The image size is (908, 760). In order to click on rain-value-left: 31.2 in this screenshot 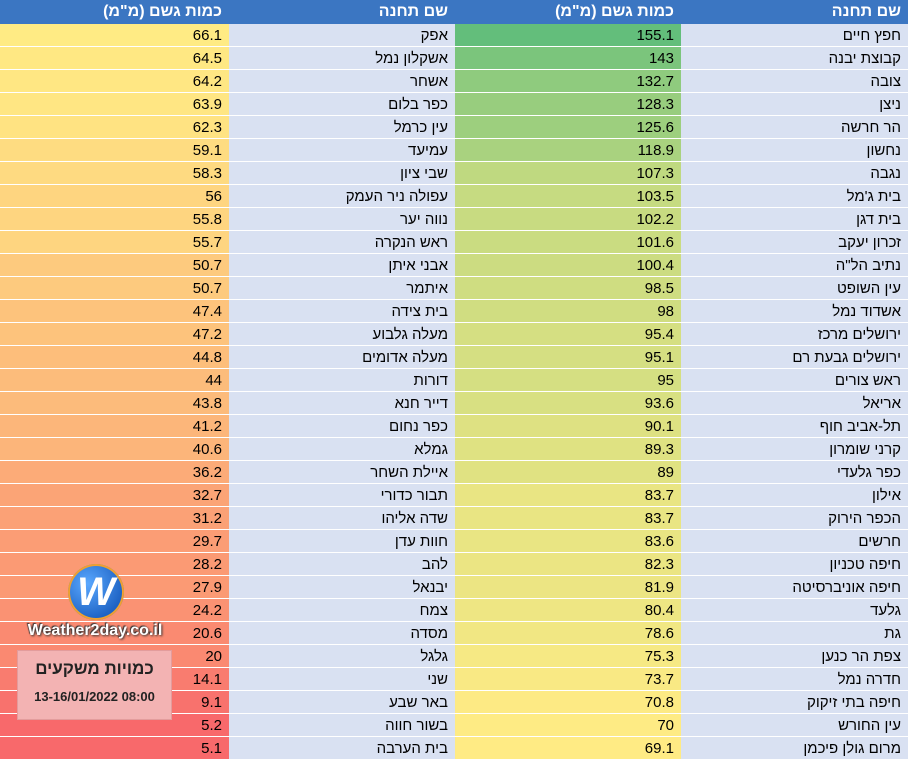, I will do `click(114, 518)`.